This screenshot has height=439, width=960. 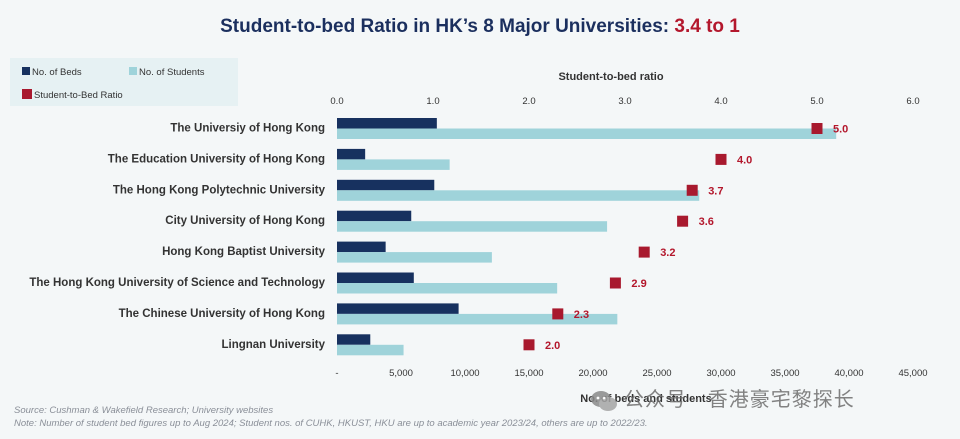 I want to click on top-axis-tick: 0.0, so click(x=336, y=101).